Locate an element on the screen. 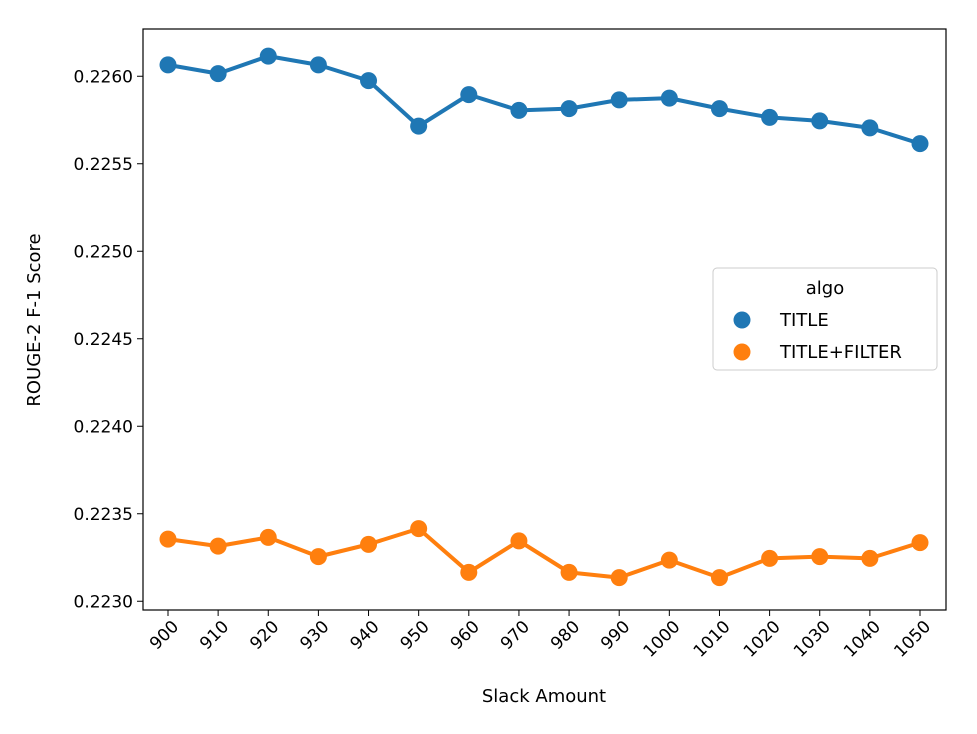 The image size is (977, 734). y-tick-label: 0.2245 is located at coordinates (103, 340).